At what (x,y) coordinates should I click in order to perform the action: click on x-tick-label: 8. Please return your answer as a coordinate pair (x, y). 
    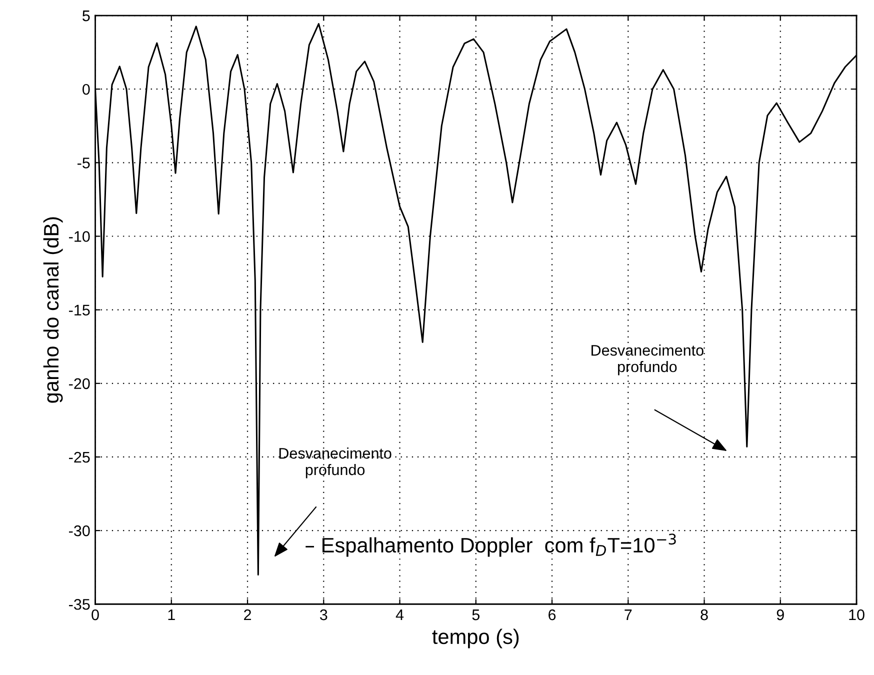
    Looking at the image, I should click on (704, 614).